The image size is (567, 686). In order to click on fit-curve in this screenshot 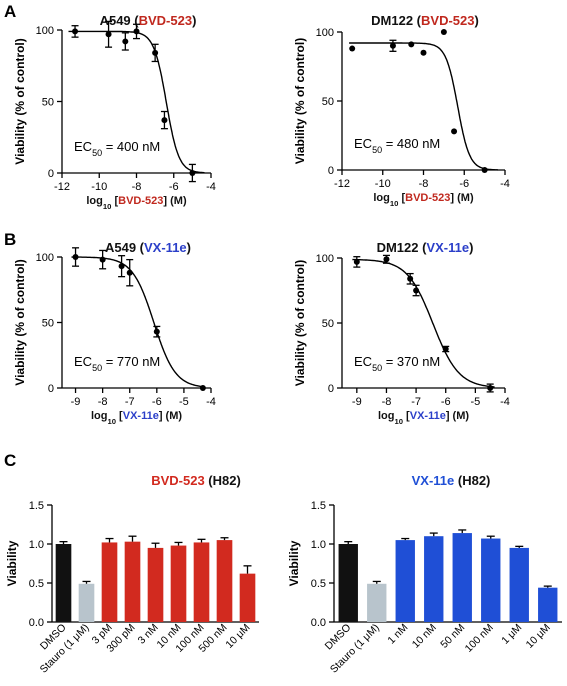, I will do `click(136, 322)`.